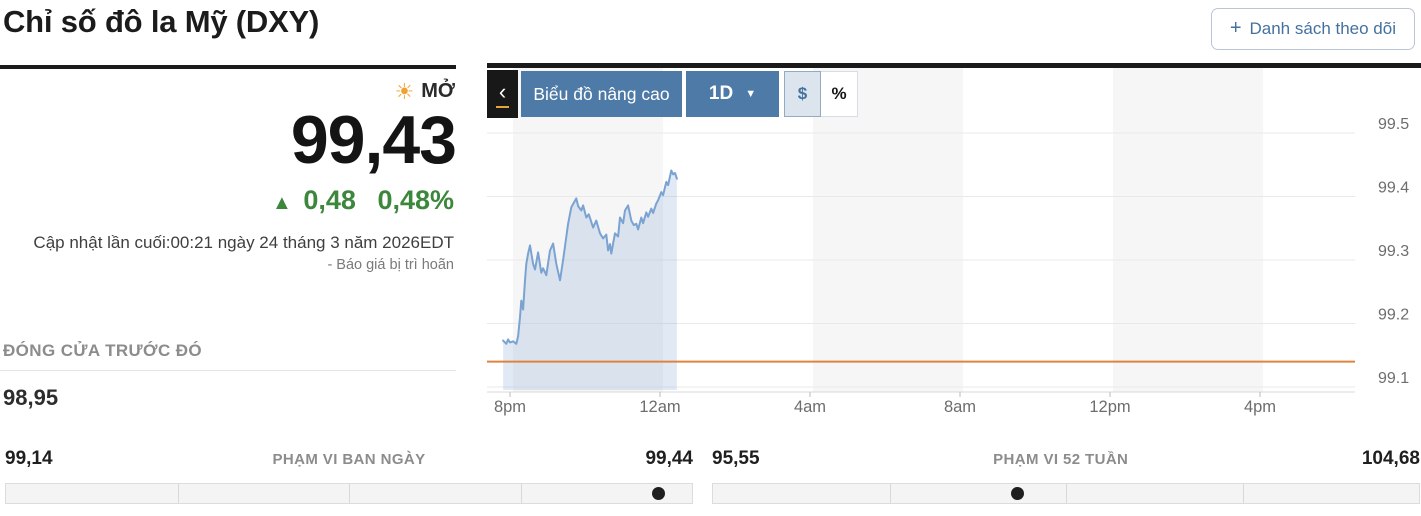 Image resolution: width=1421 pixels, height=516 pixels. Describe the element at coordinates (954, 65) in the screenshot. I see `chart-top-bar` at that location.